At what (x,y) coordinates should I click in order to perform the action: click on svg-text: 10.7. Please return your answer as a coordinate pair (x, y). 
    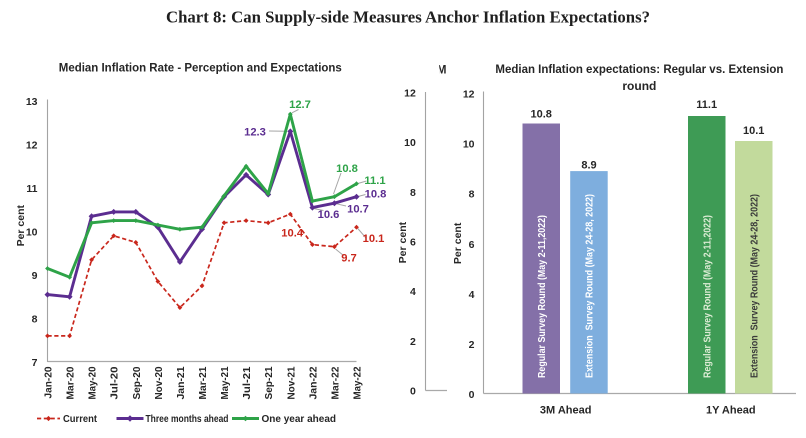
    Looking at the image, I should click on (358, 210).